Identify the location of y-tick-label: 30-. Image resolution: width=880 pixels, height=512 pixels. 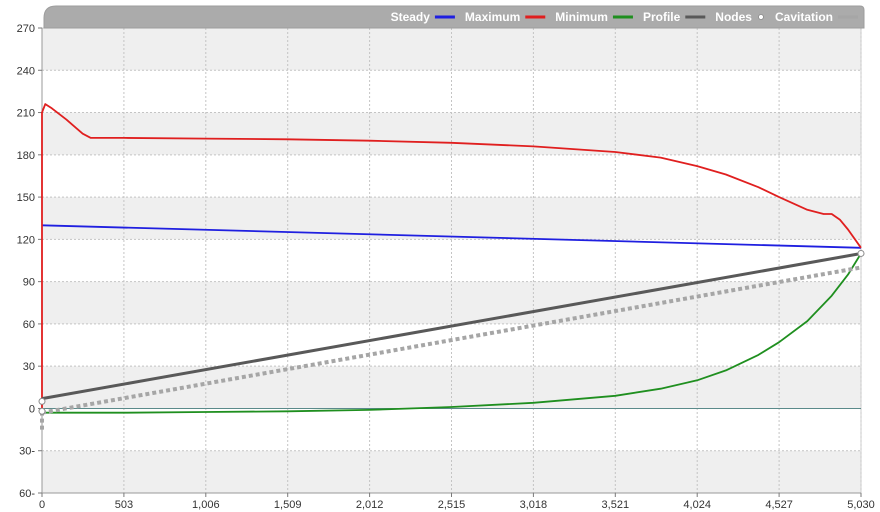
(27, 452).